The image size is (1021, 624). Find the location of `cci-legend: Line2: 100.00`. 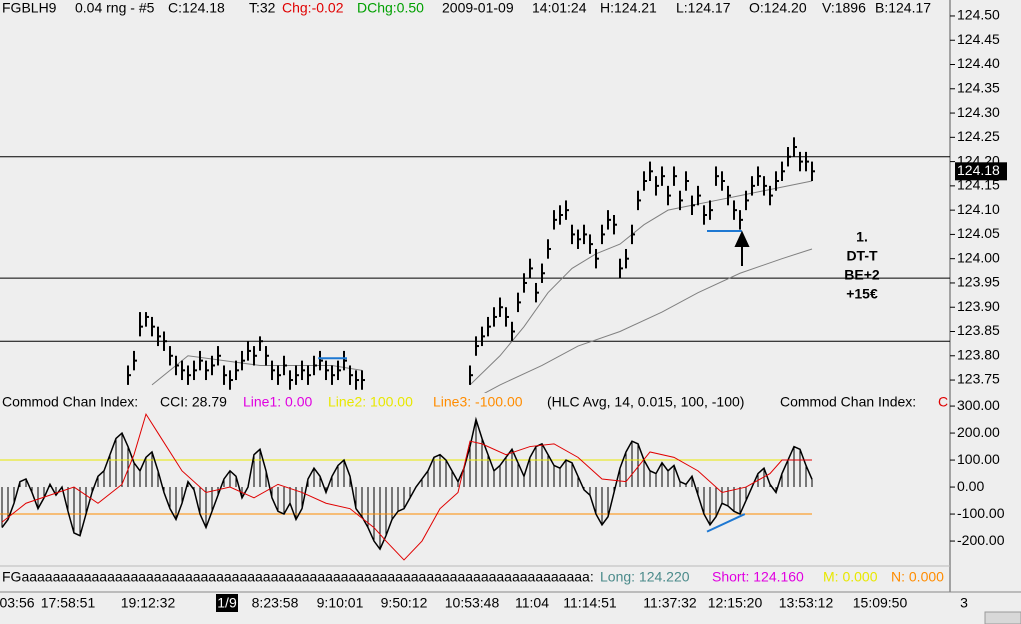

cci-legend: Line2: 100.00 is located at coordinates (370, 402).